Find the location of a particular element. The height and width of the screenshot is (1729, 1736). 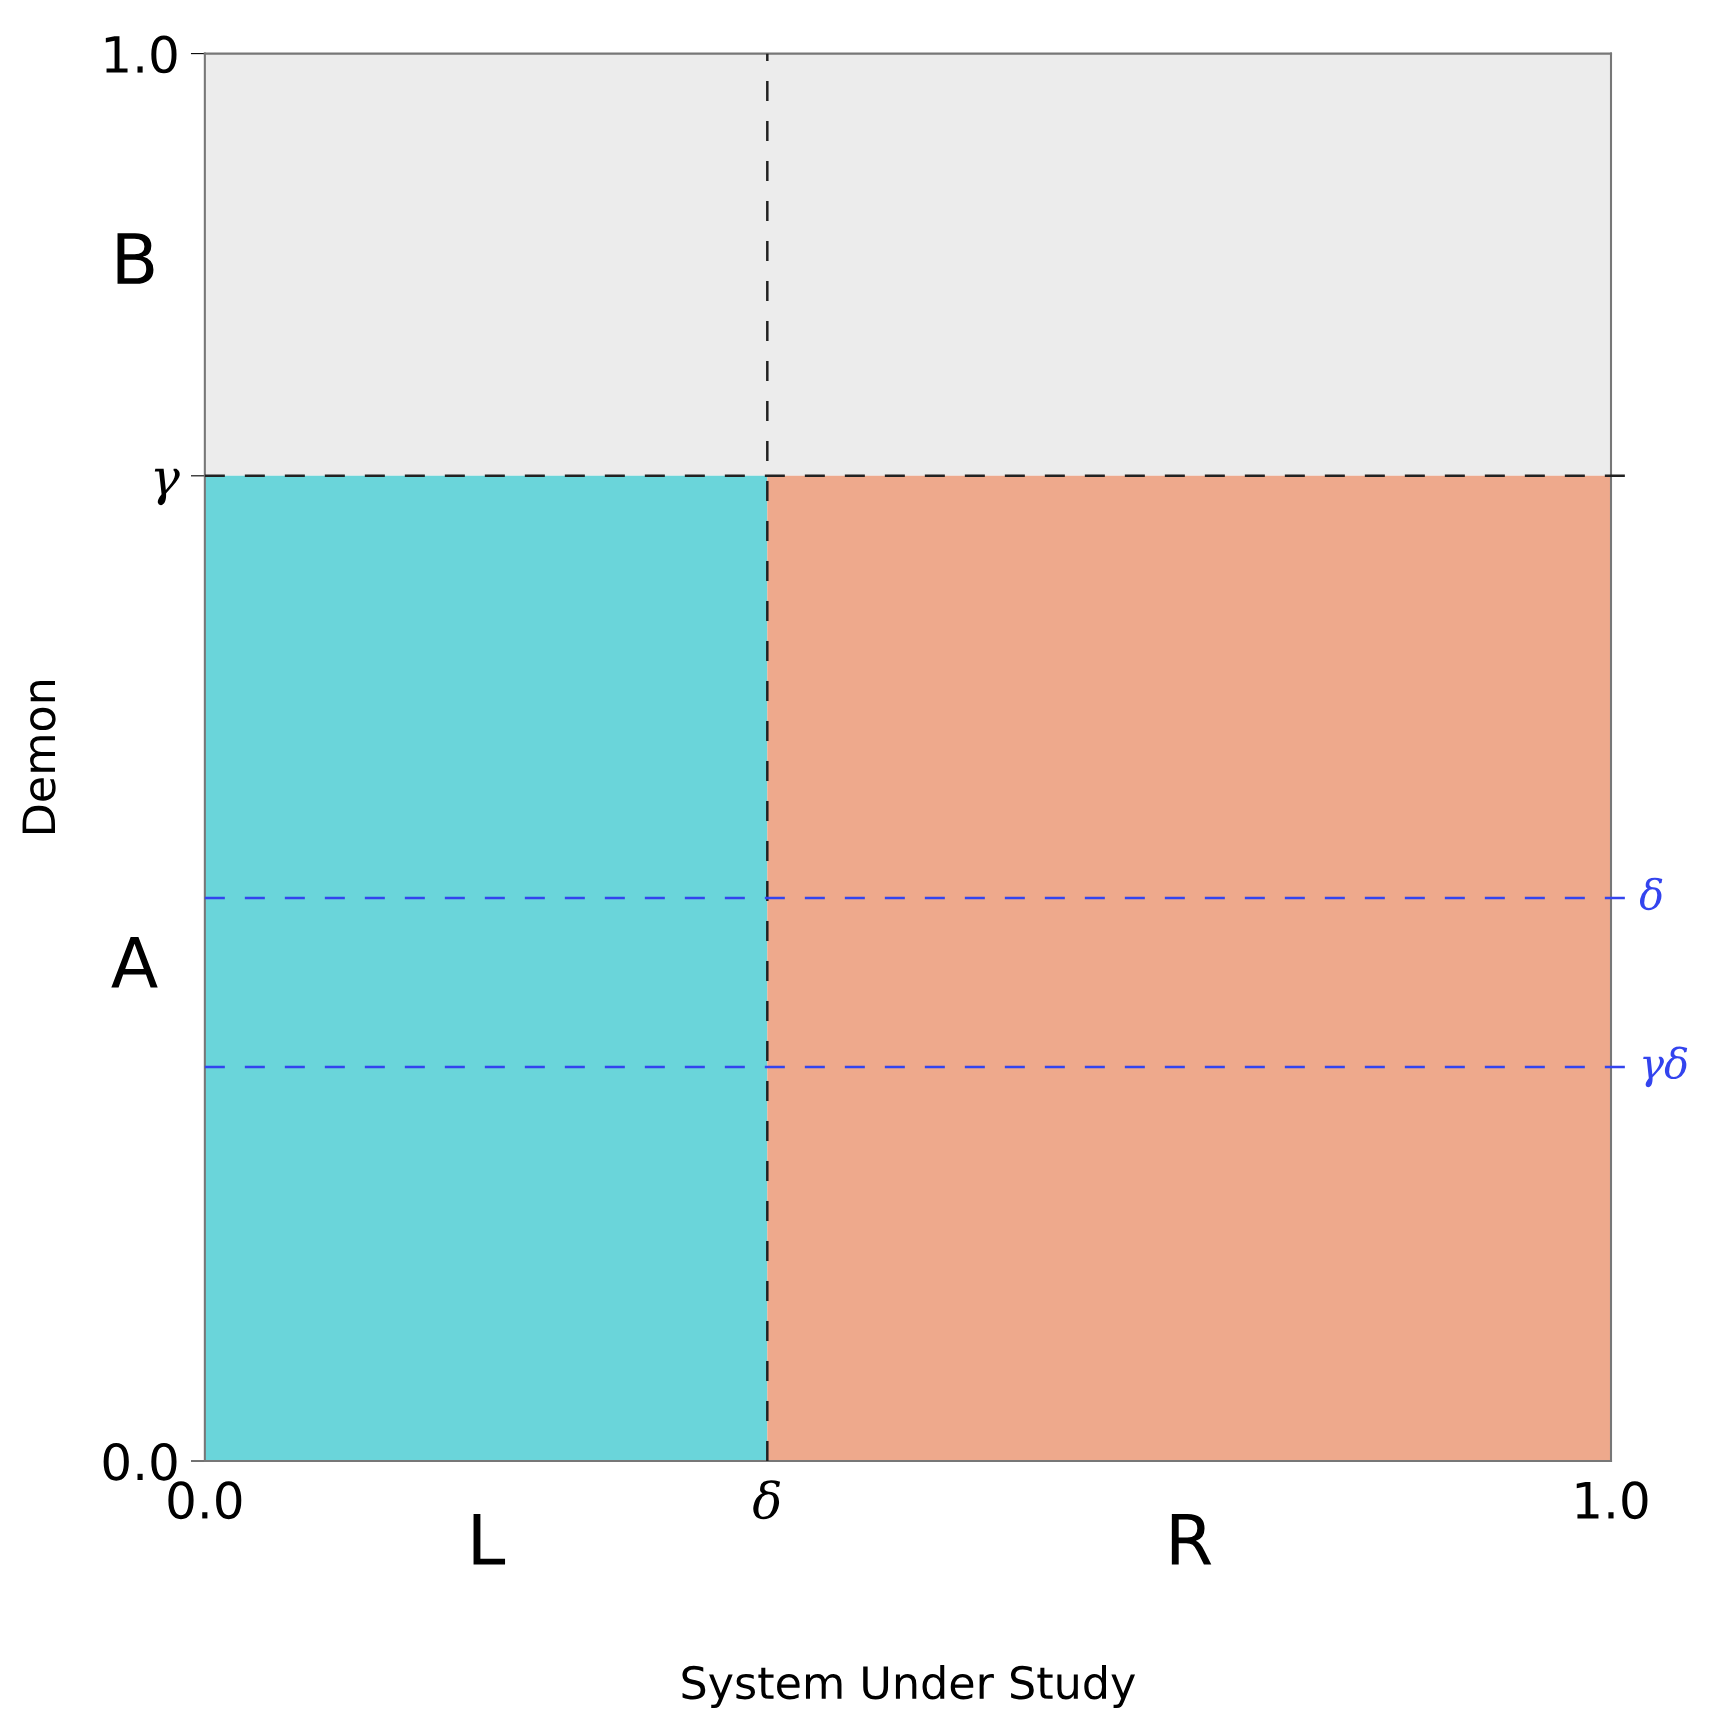

y-tick-label: γ is located at coordinates (167, 487).